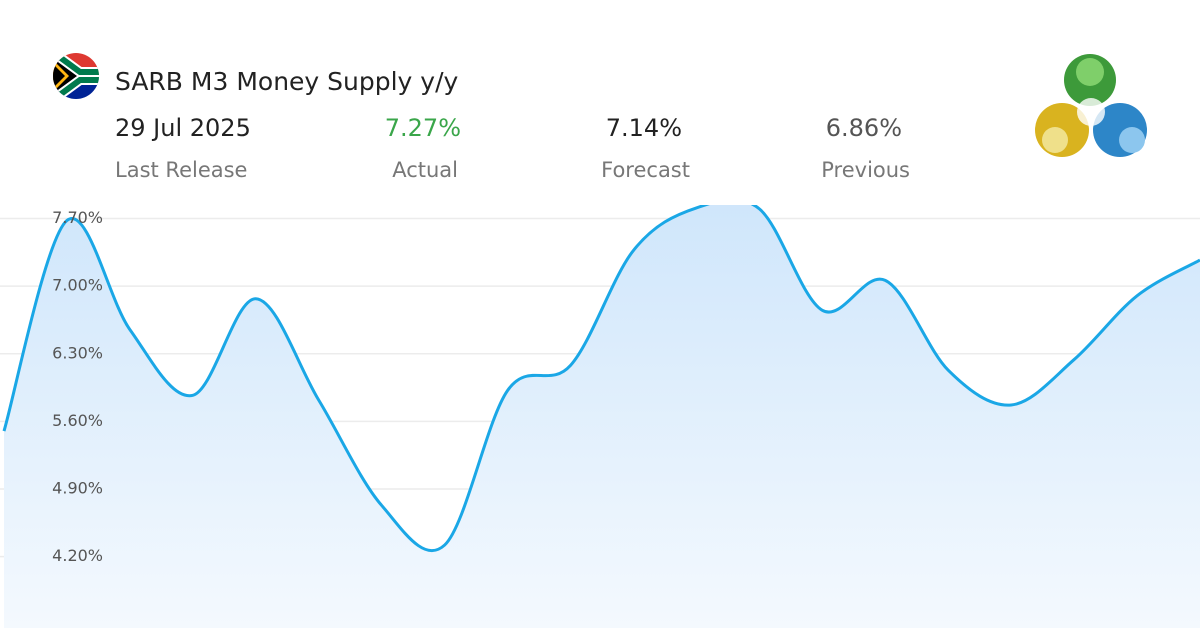 The image size is (1200, 628). I want to click on flag-icon, so click(76, 76).